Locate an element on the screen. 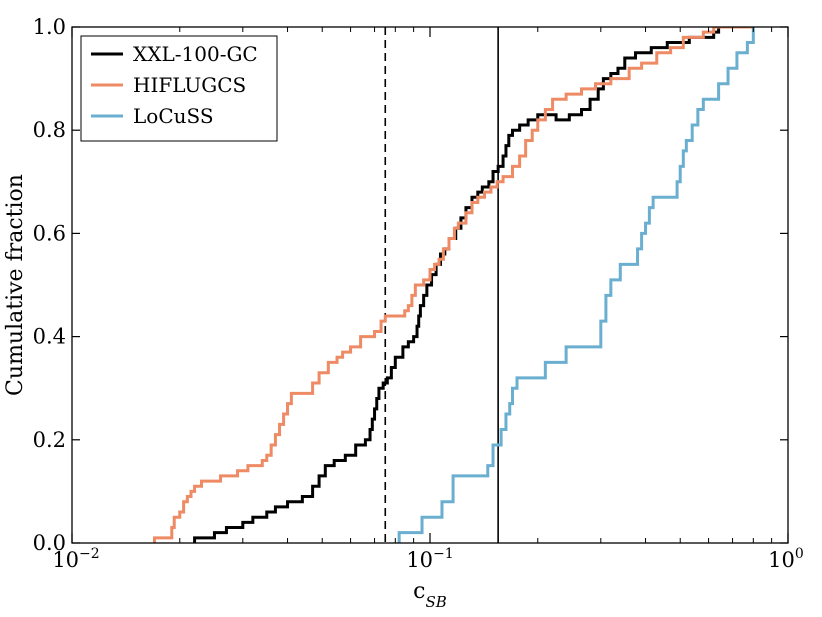  x-tick-label: 10⁻² is located at coordinates (75, 559).